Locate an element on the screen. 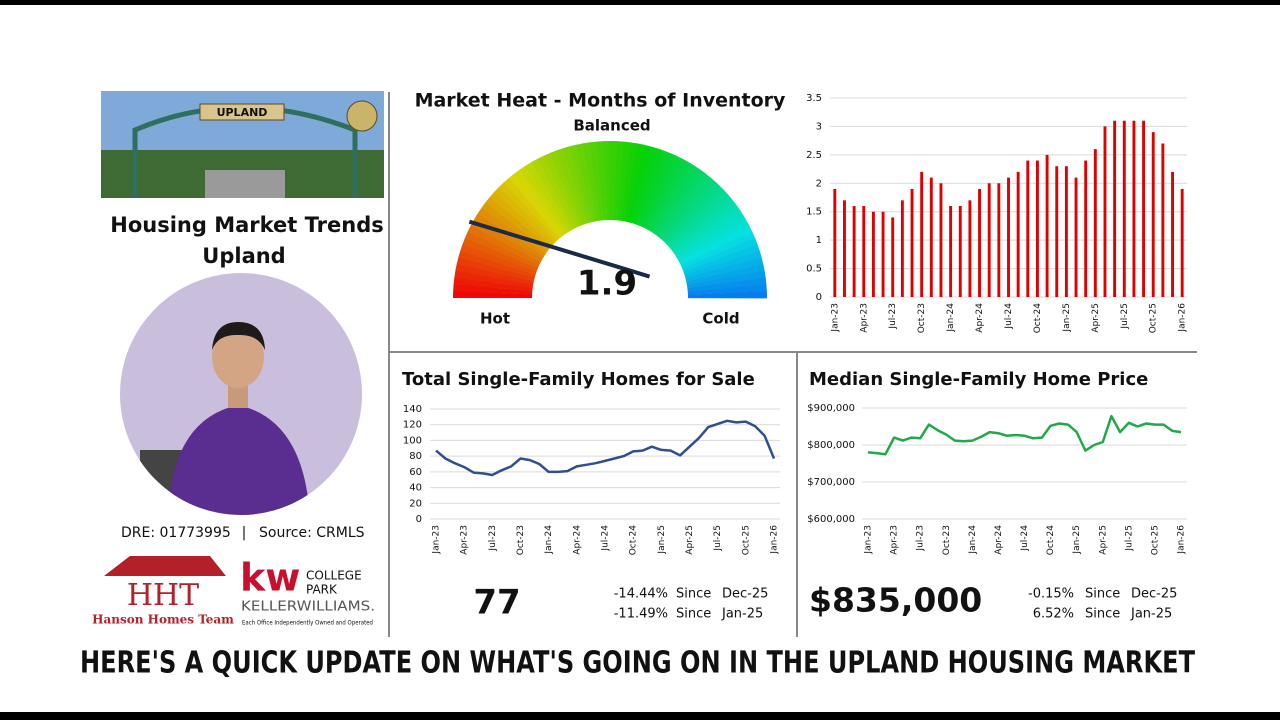 This screenshot has width=1280, height=720. x-tick-label: Jan-24 is located at coordinates (973, 540).